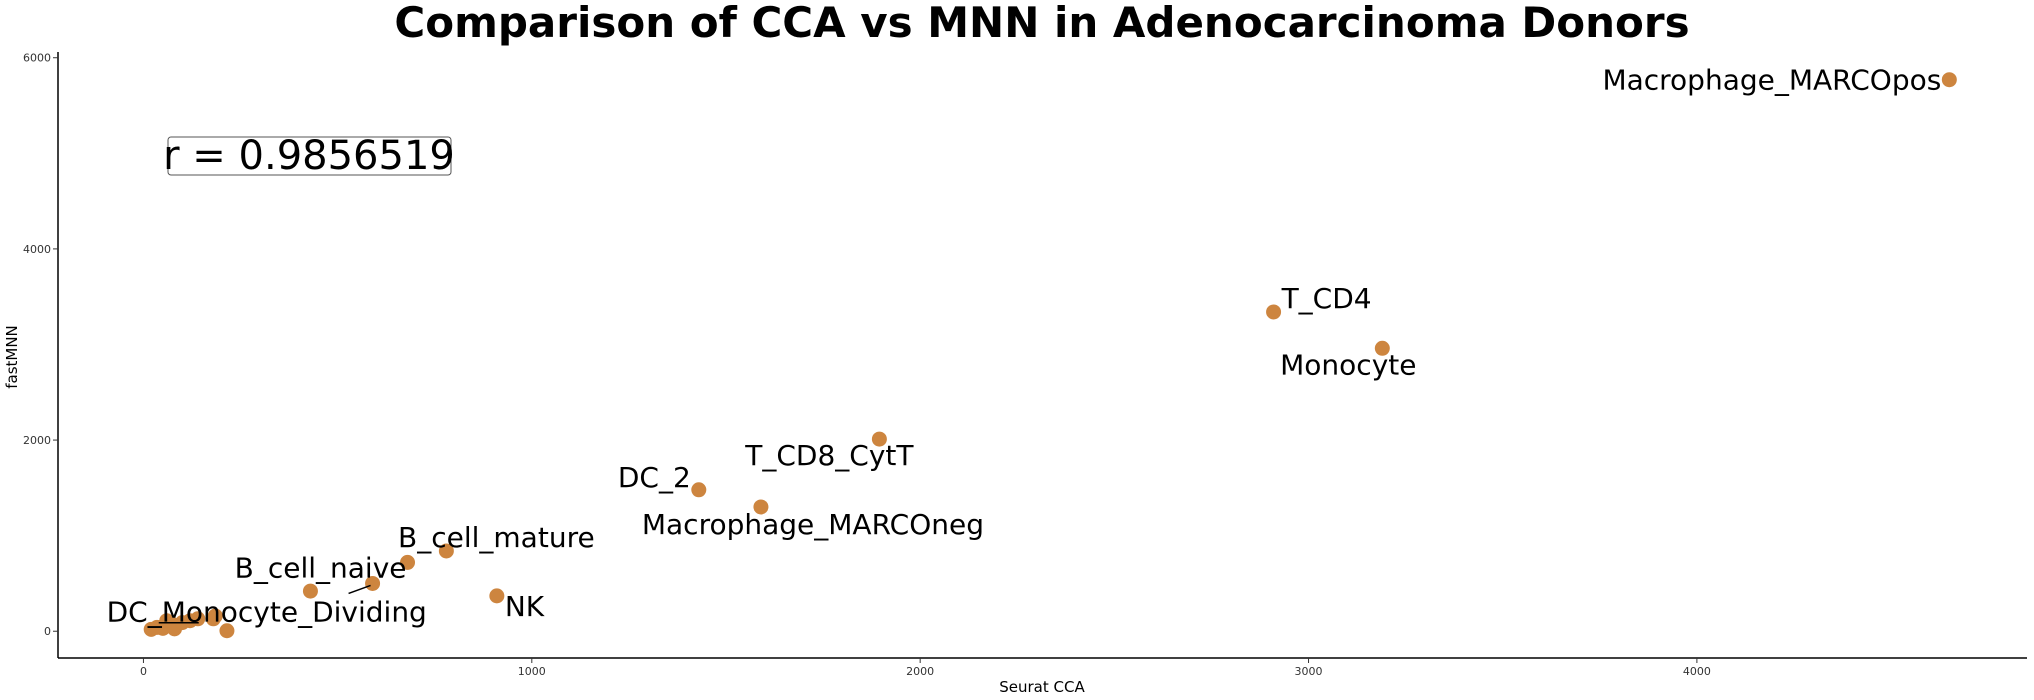  I want to click on x-tick-label: 4000, so click(1697, 671).